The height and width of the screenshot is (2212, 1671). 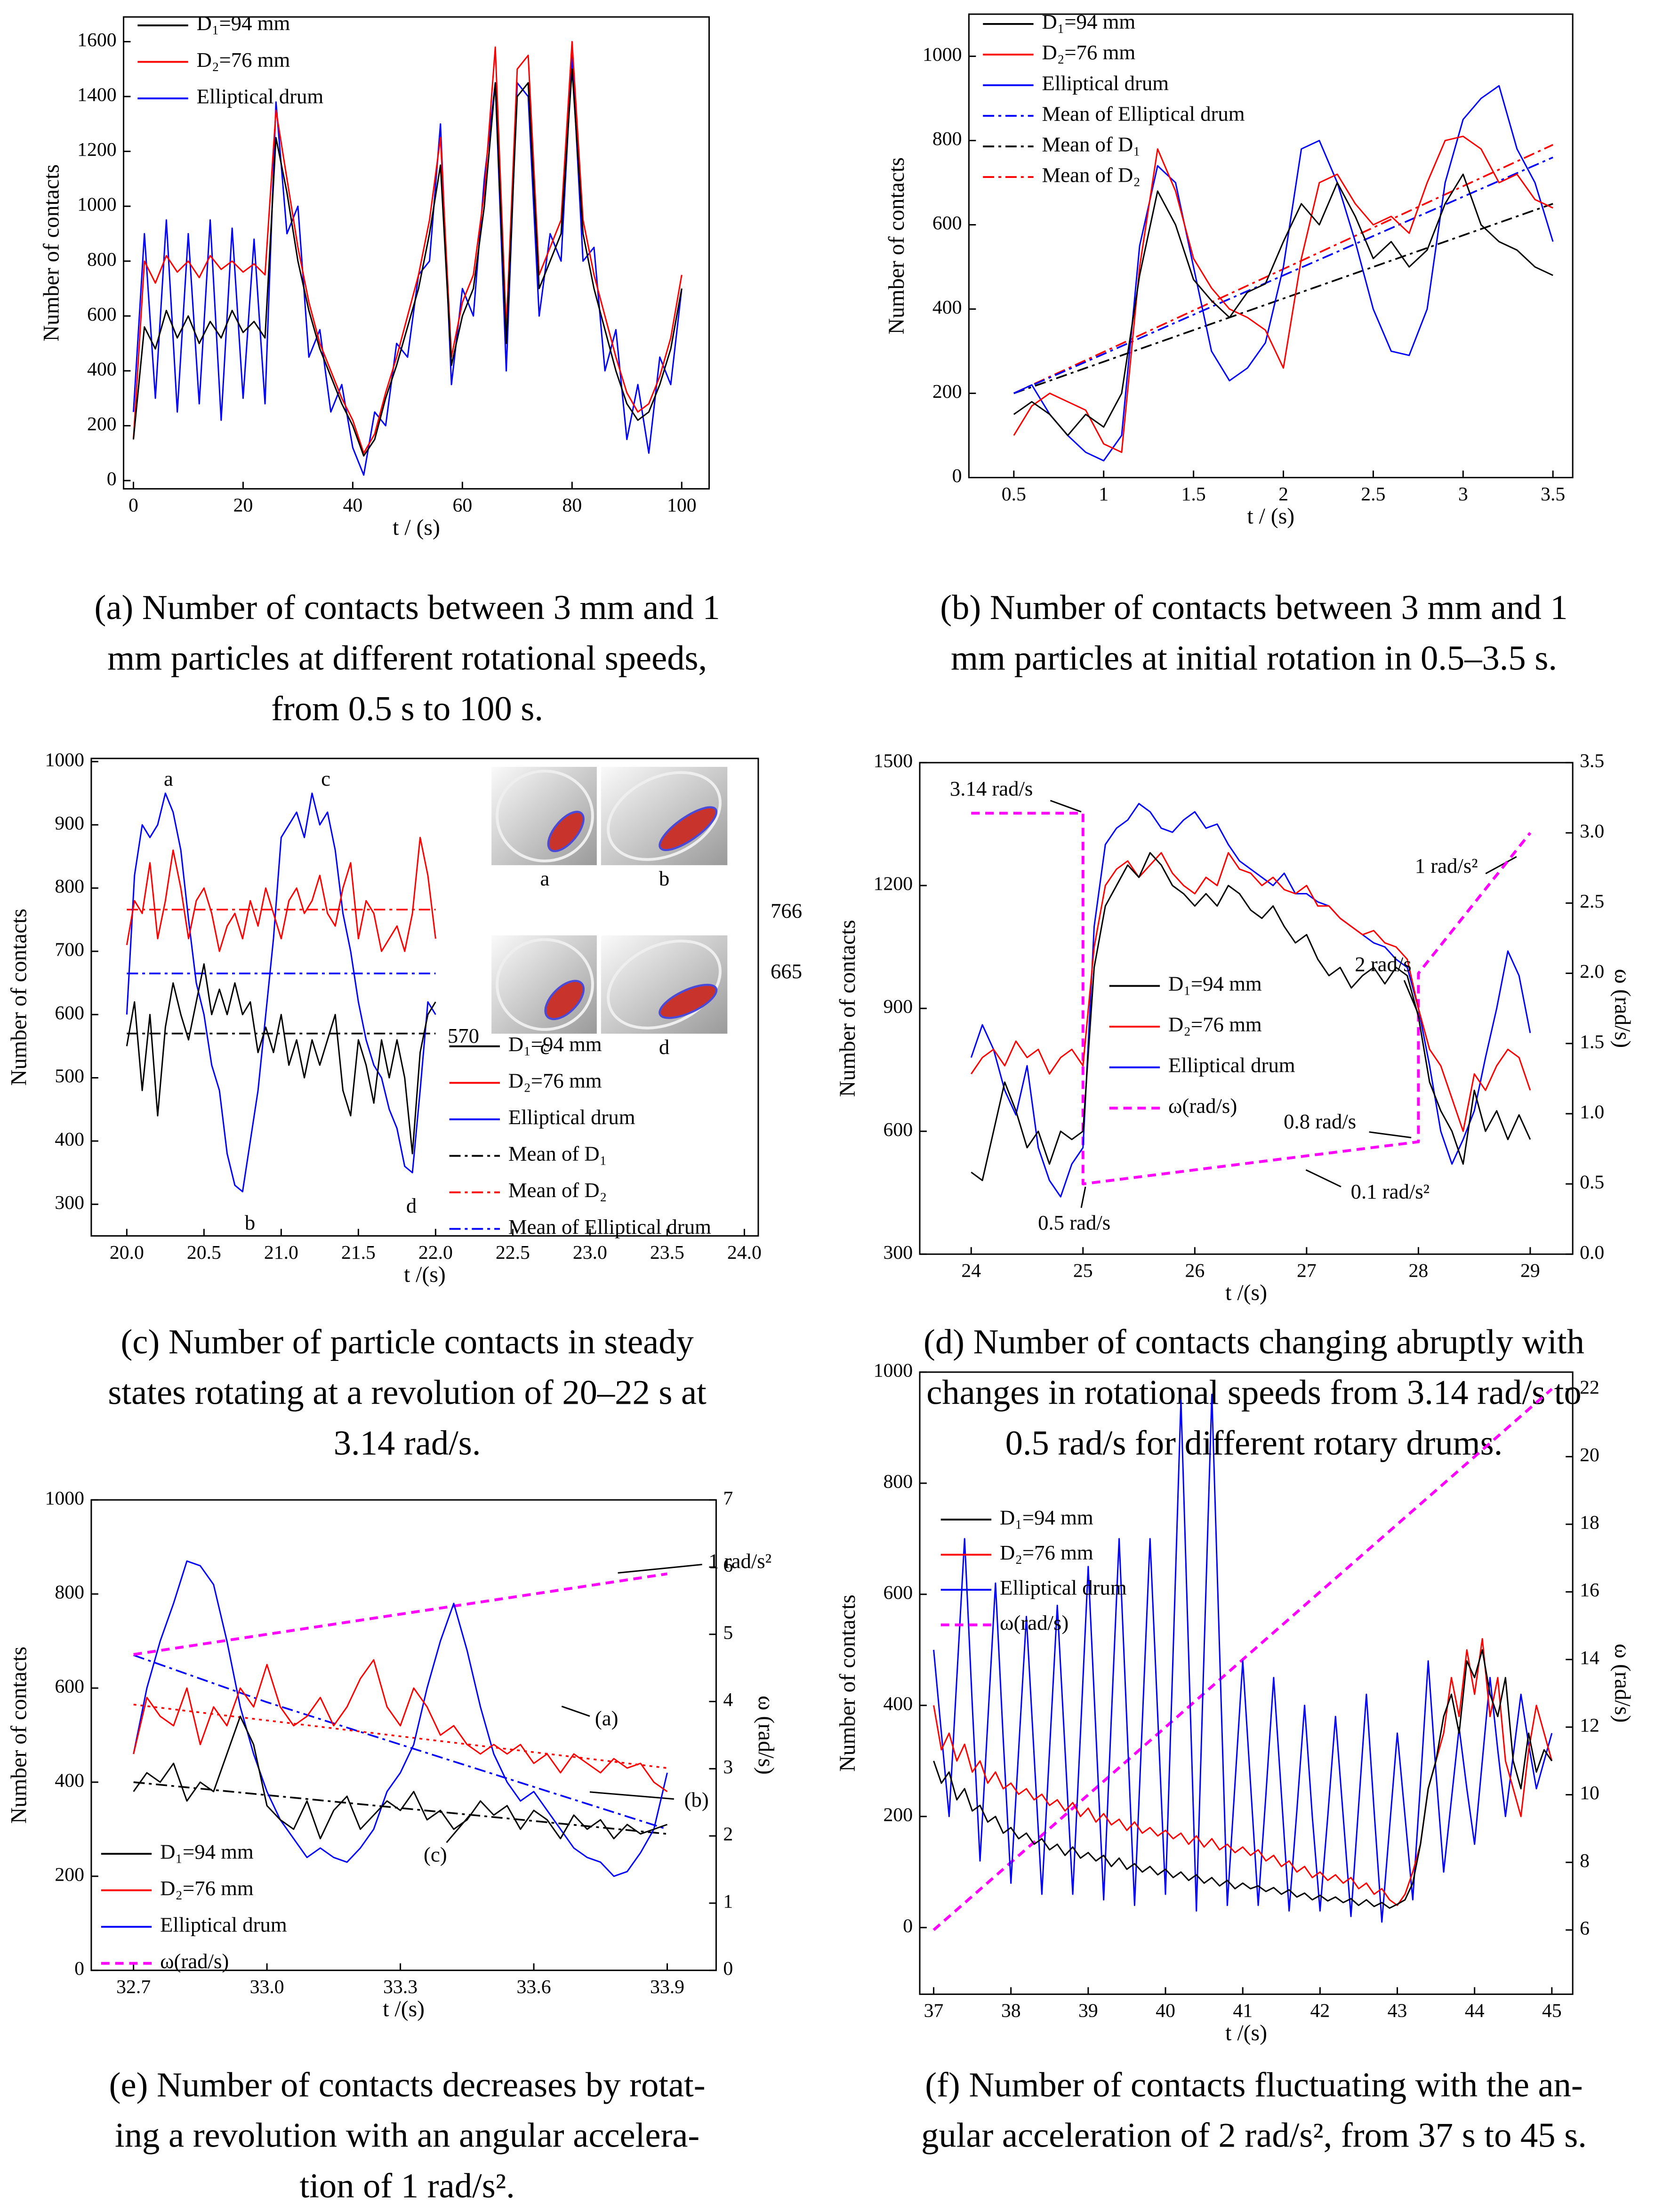 I want to click on x-tick-label: 38, so click(x=1011, y=2011).